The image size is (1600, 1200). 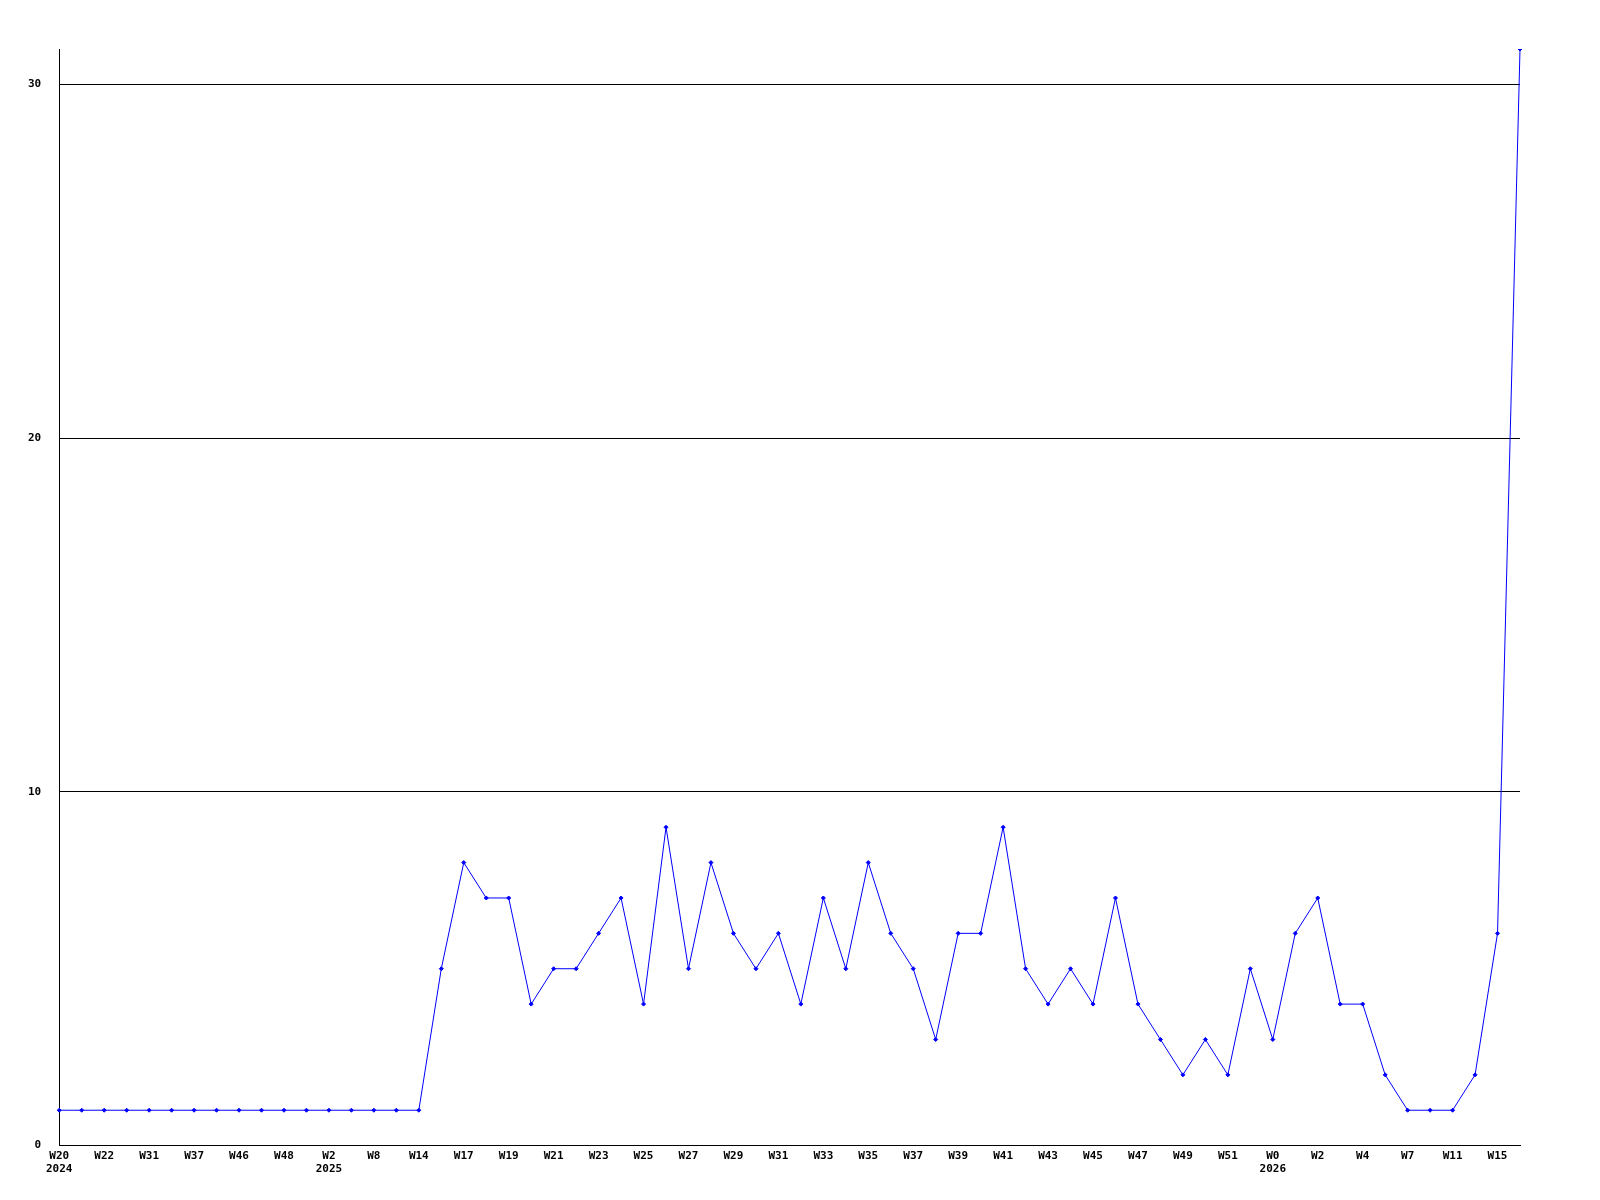 I want to click on x-tick-label: W15, so click(x=1497, y=1156).